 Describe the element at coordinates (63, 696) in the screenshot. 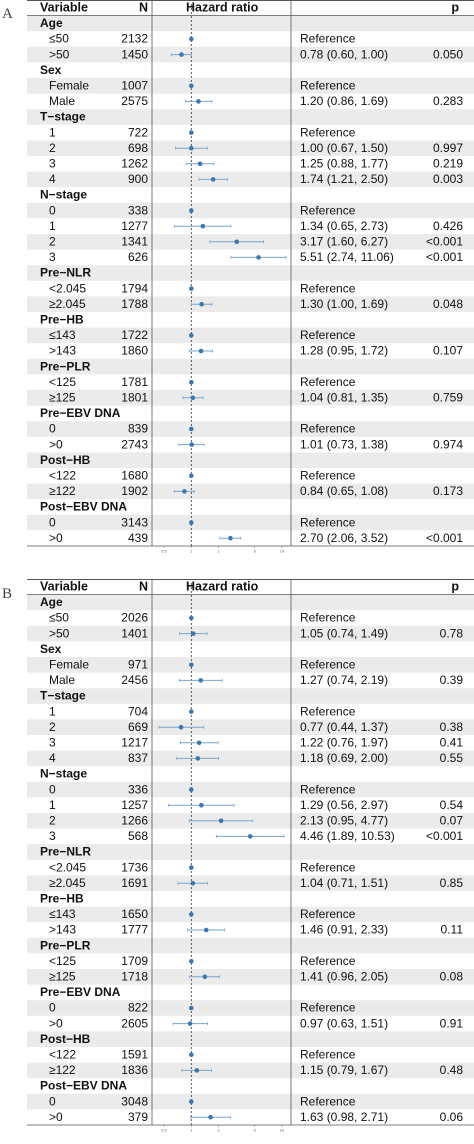

I see `group-label: T−stage` at that location.